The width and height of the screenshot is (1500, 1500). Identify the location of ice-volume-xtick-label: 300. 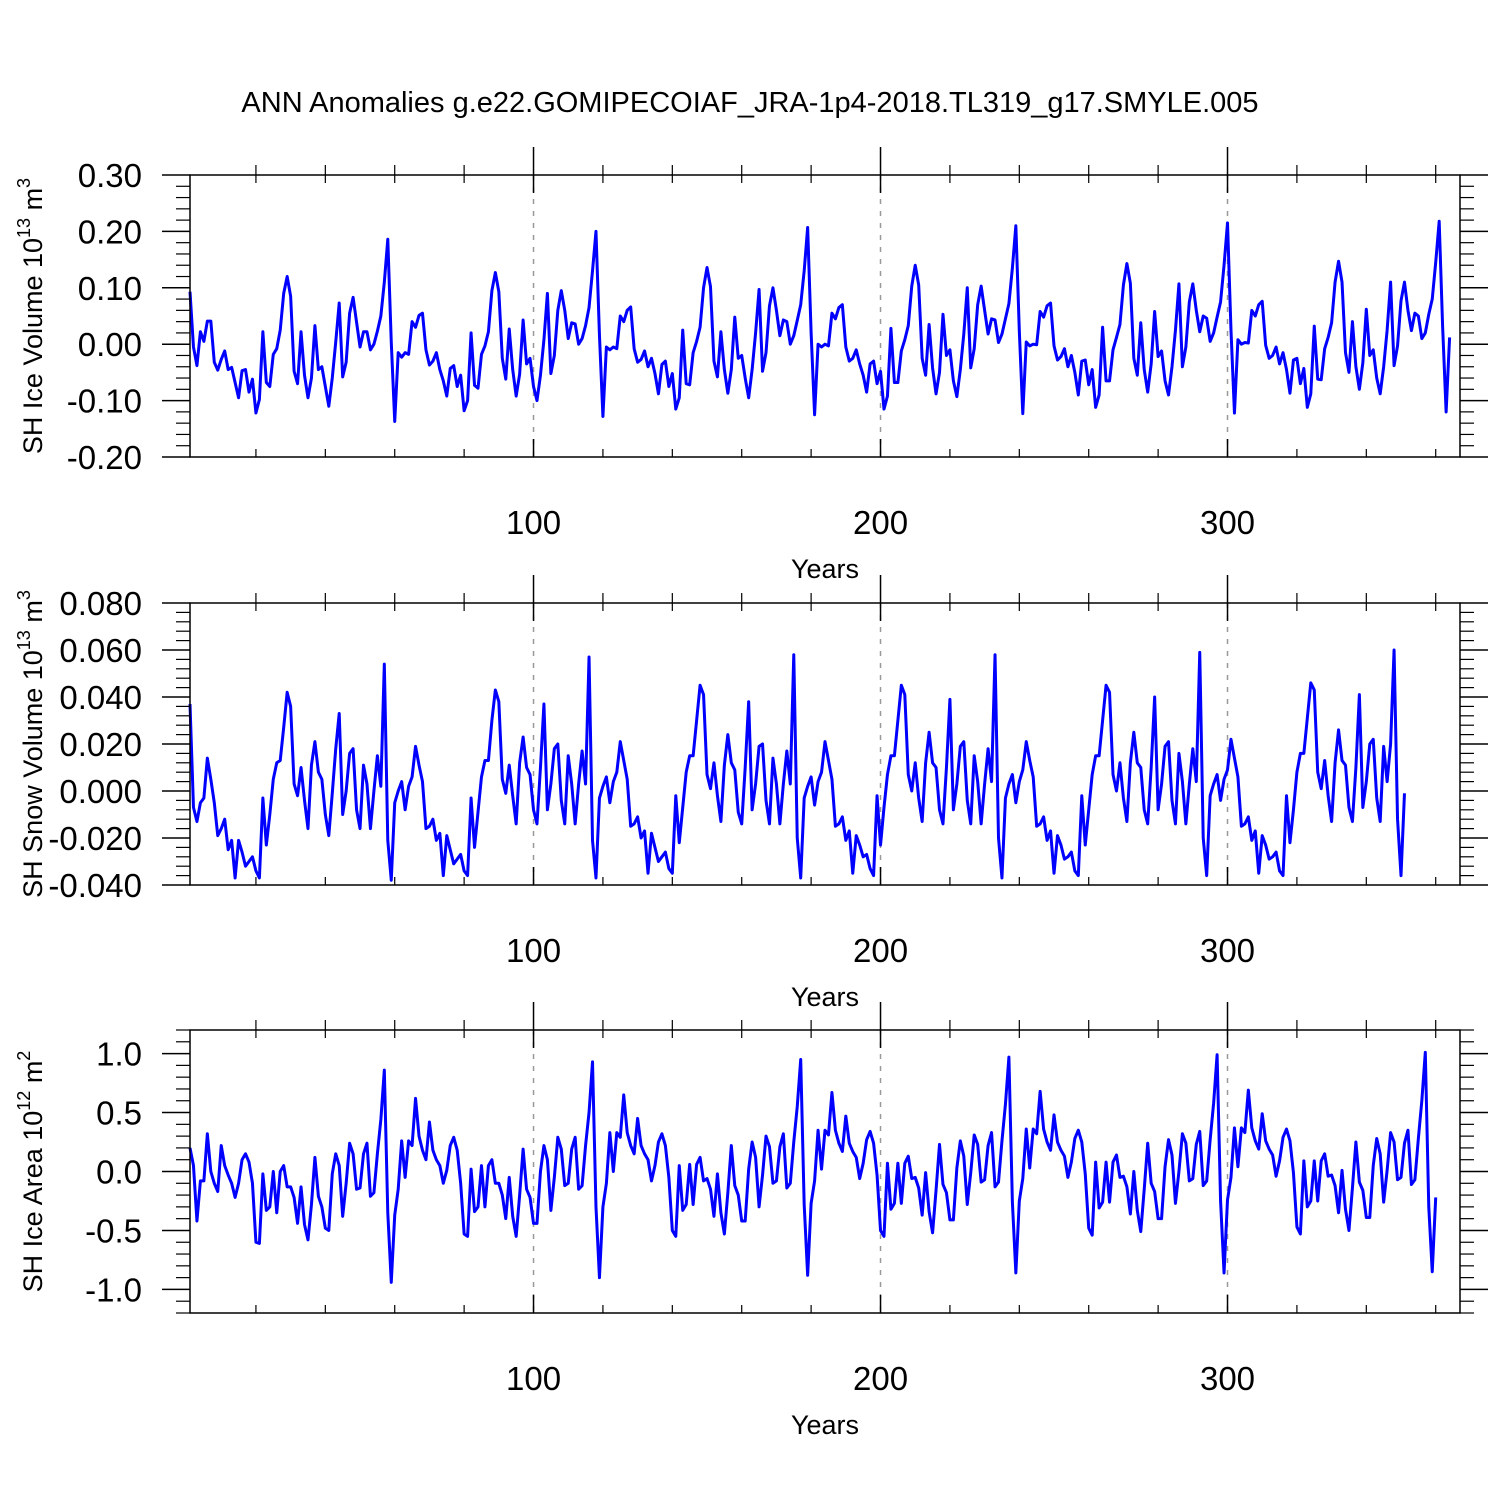
(1227, 522).